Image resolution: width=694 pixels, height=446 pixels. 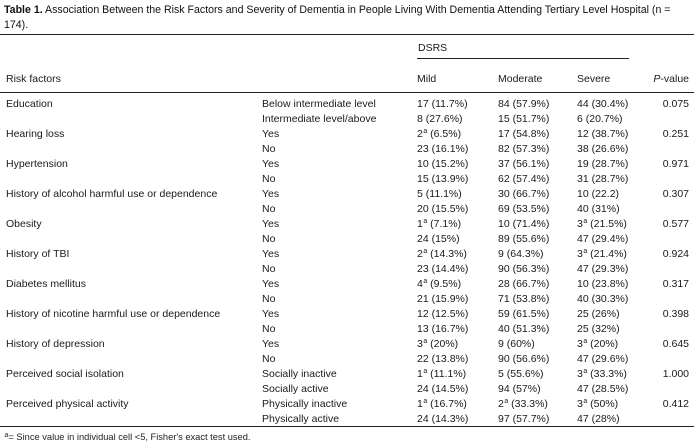 What do you see at coordinates (603, 358) in the screenshot?
I see `severe-cell: 47 (29.6%)` at bounding box center [603, 358].